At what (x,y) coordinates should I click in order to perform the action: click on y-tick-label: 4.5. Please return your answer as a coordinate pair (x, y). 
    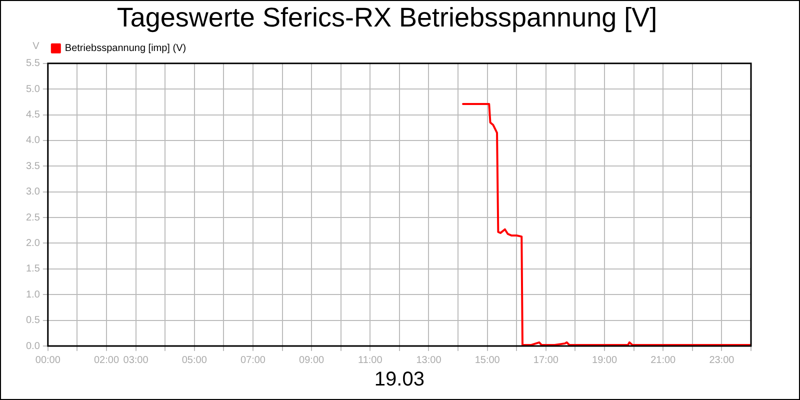
    Looking at the image, I should click on (33, 115).